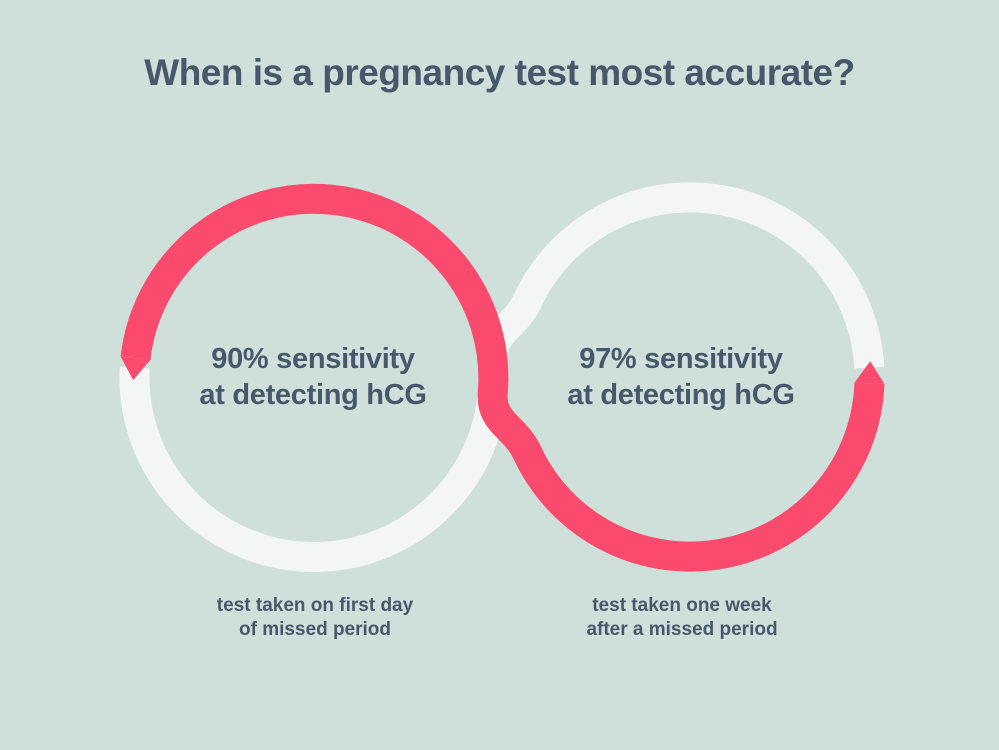 This screenshot has width=999, height=750. What do you see at coordinates (313, 359) in the screenshot?
I see `left-stat-line1: 90% sensitivity` at bounding box center [313, 359].